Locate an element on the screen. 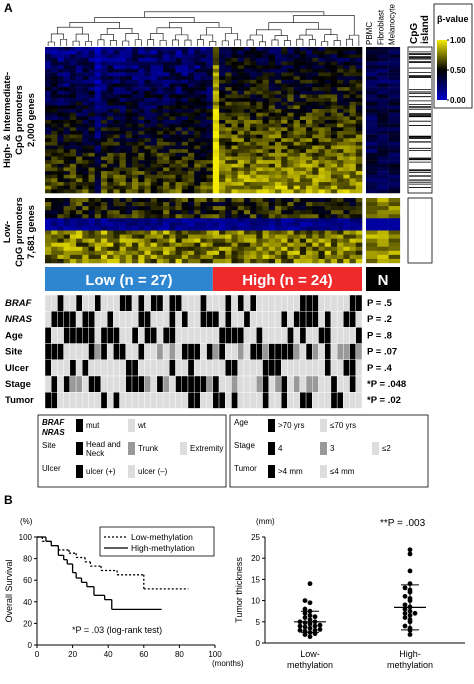 This screenshot has width=474, height=684. legend-item-label: Head and is located at coordinates (103, 444).